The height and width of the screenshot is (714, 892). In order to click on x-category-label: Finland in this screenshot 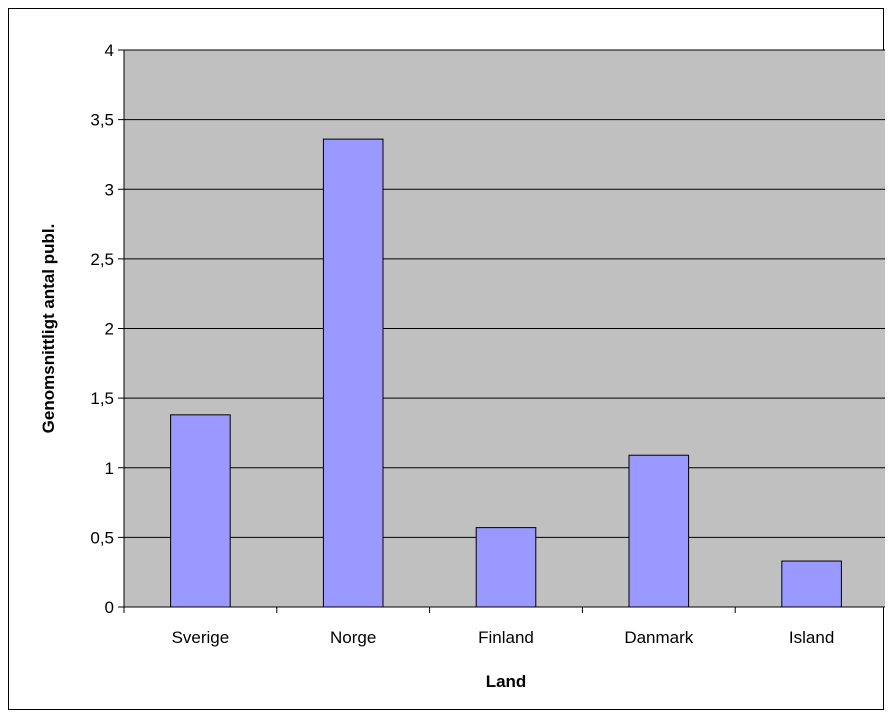, I will do `click(506, 637)`.